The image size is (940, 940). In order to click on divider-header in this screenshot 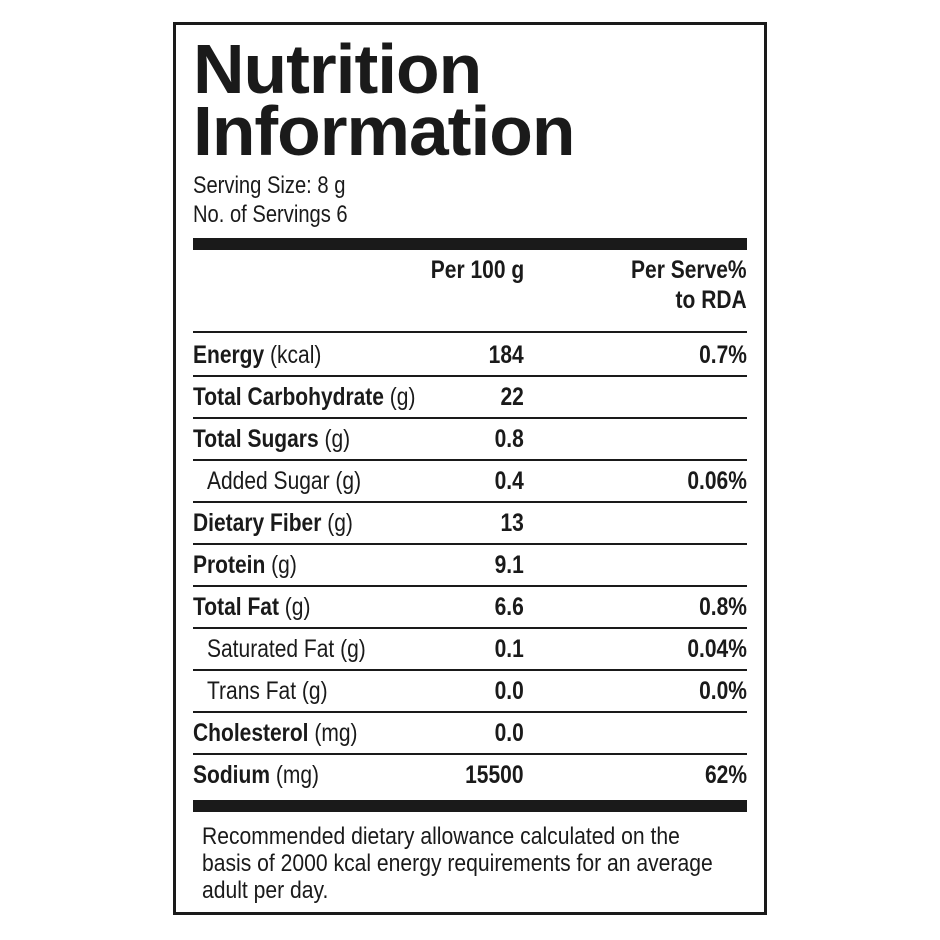, I will do `click(470, 332)`.